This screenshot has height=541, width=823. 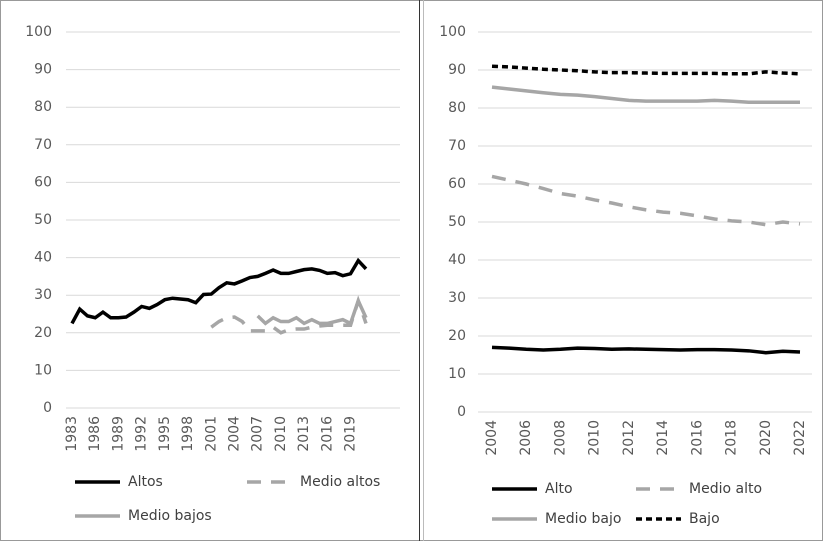 What do you see at coordinates (704, 519) in the screenshot?
I see `legend-label: Bajo` at bounding box center [704, 519].